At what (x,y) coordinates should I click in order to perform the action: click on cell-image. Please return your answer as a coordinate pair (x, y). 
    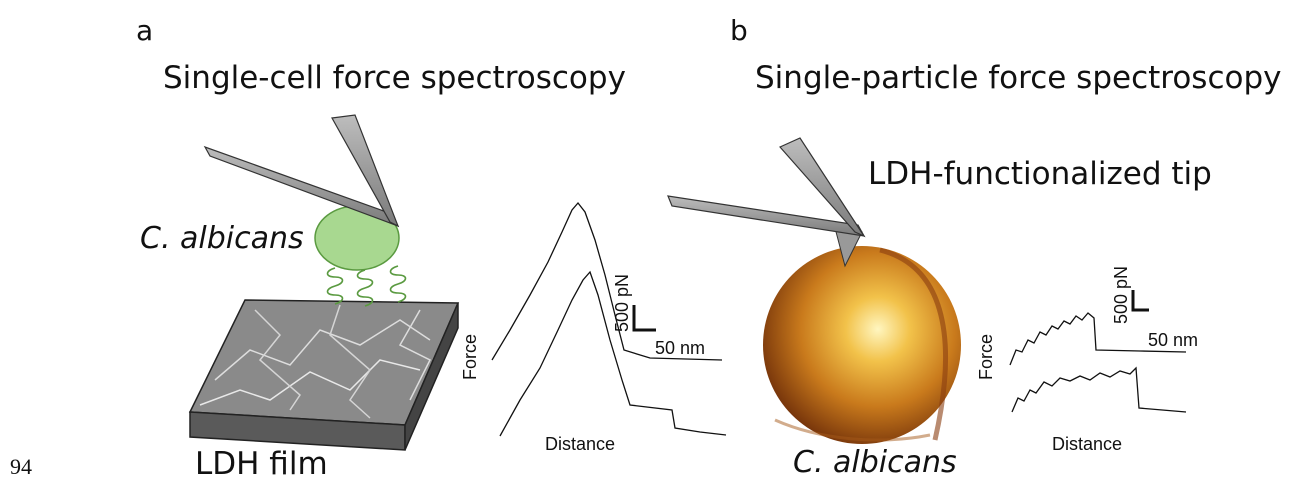
    Looking at the image, I should click on (862, 345).